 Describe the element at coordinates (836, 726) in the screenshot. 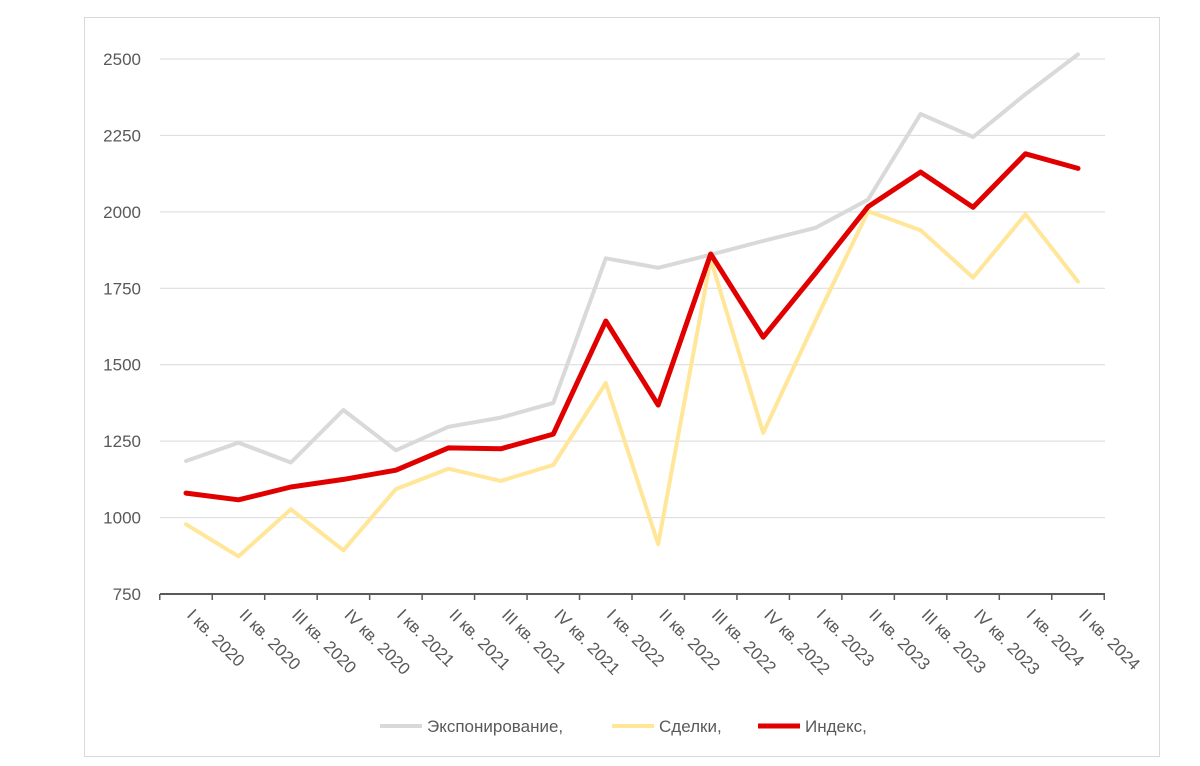

I see `legend-label: Индекс,` at that location.